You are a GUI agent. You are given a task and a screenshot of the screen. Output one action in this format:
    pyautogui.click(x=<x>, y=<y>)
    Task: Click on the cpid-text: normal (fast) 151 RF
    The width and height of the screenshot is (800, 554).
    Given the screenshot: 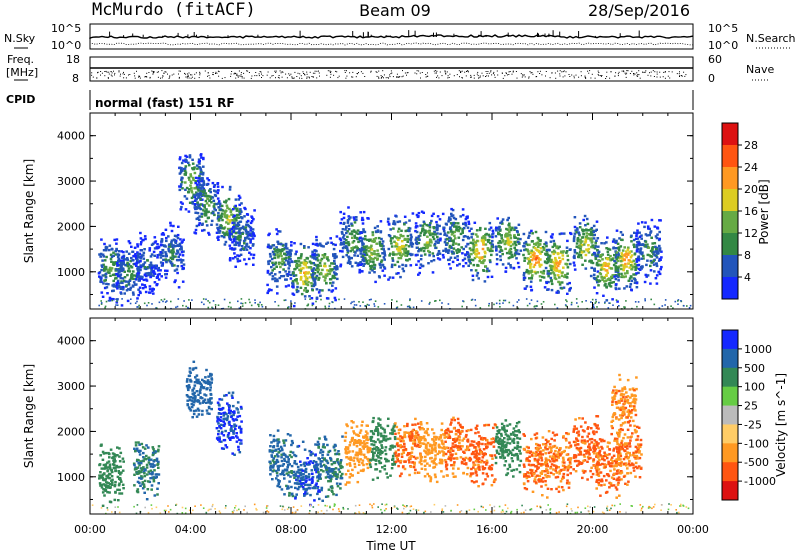 What is the action you would take?
    pyautogui.click(x=165, y=103)
    